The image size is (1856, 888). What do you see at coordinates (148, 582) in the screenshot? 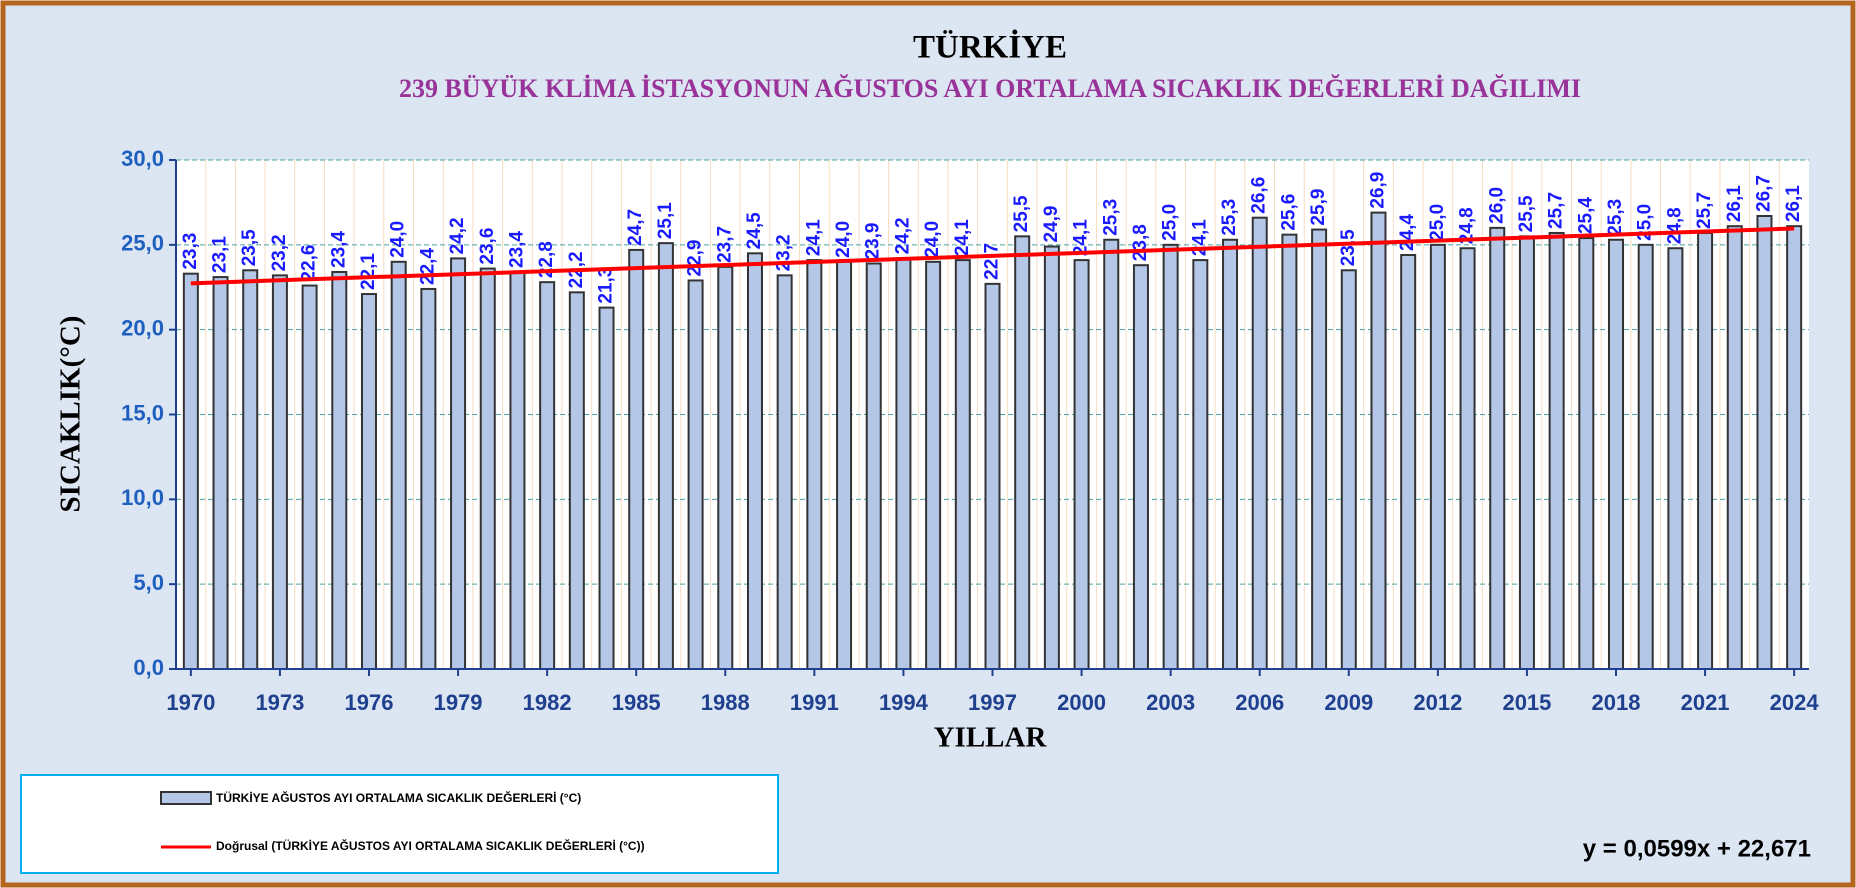
I see `y-tick-label: 5,0` at bounding box center [148, 582].